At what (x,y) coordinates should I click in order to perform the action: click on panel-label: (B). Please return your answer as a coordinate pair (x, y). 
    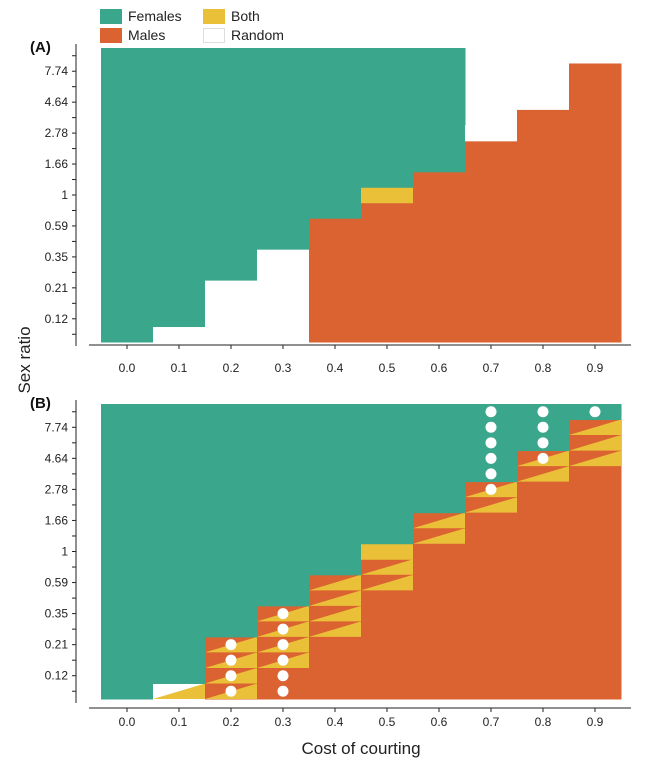
    Looking at the image, I should click on (40, 403).